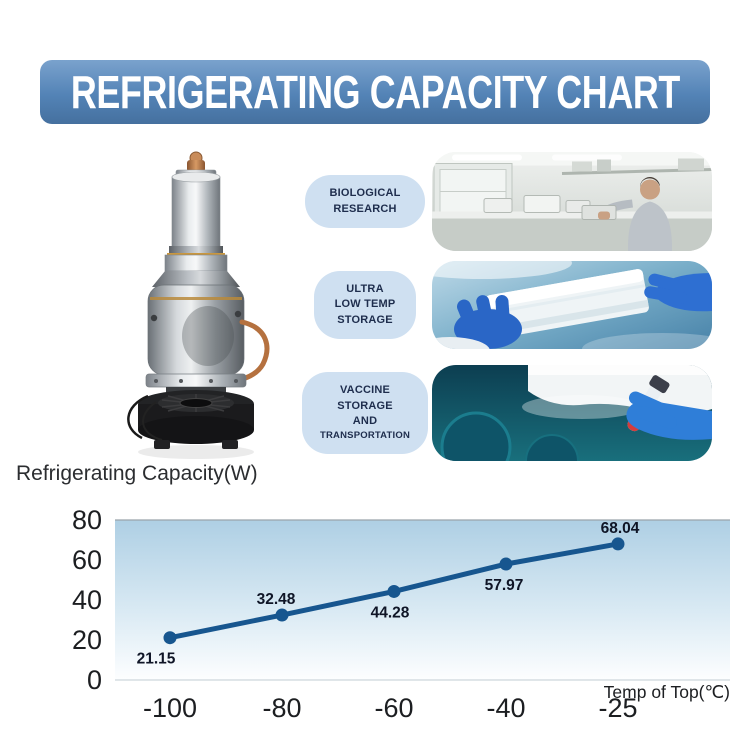 This screenshot has width=750, height=750. What do you see at coordinates (365, 436) in the screenshot?
I see `label-line: TRANSPORTATION` at bounding box center [365, 436].